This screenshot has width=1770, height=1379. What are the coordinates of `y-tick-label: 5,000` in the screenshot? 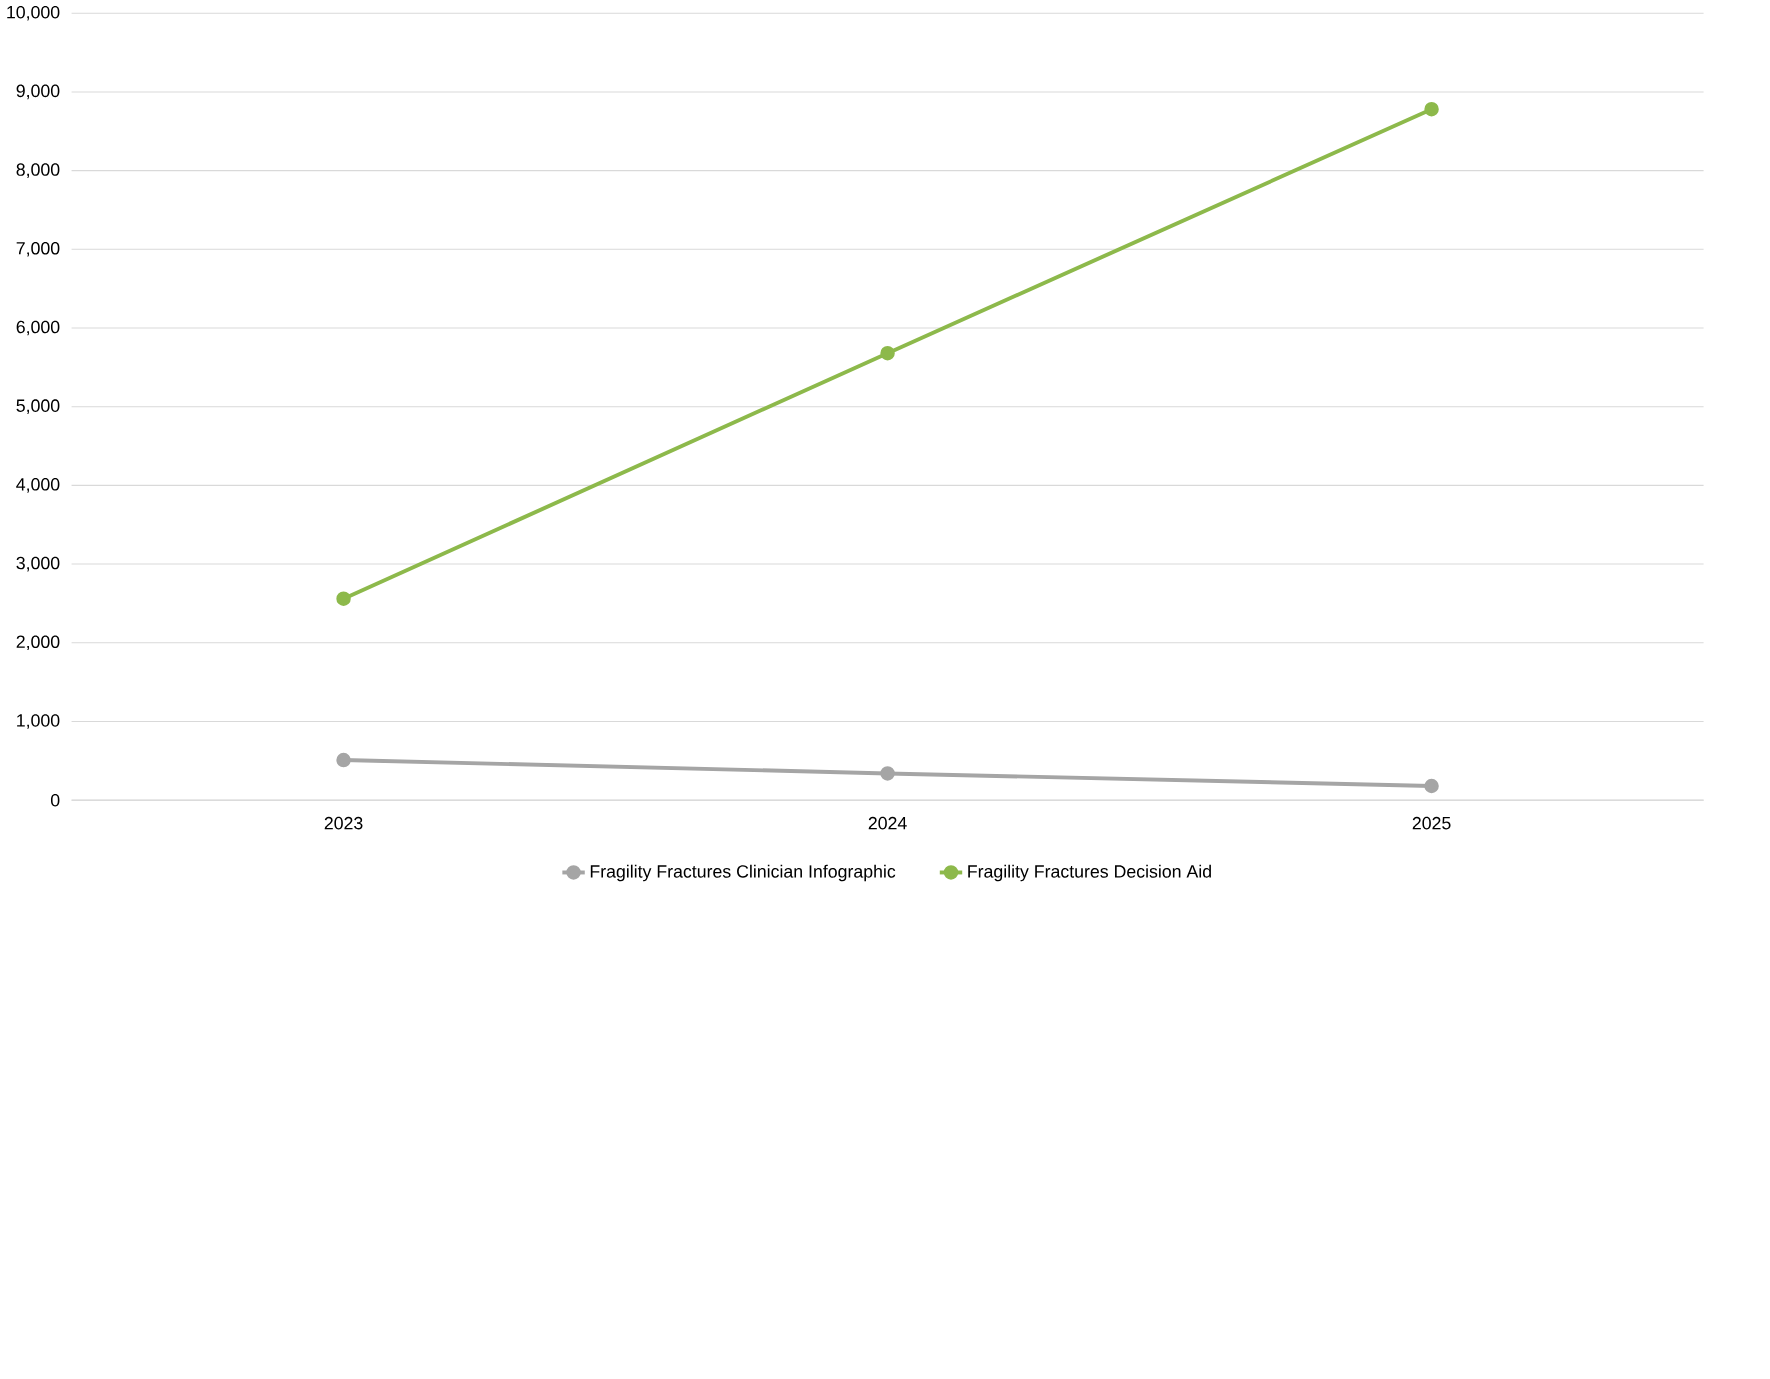 It's located at (38, 407).